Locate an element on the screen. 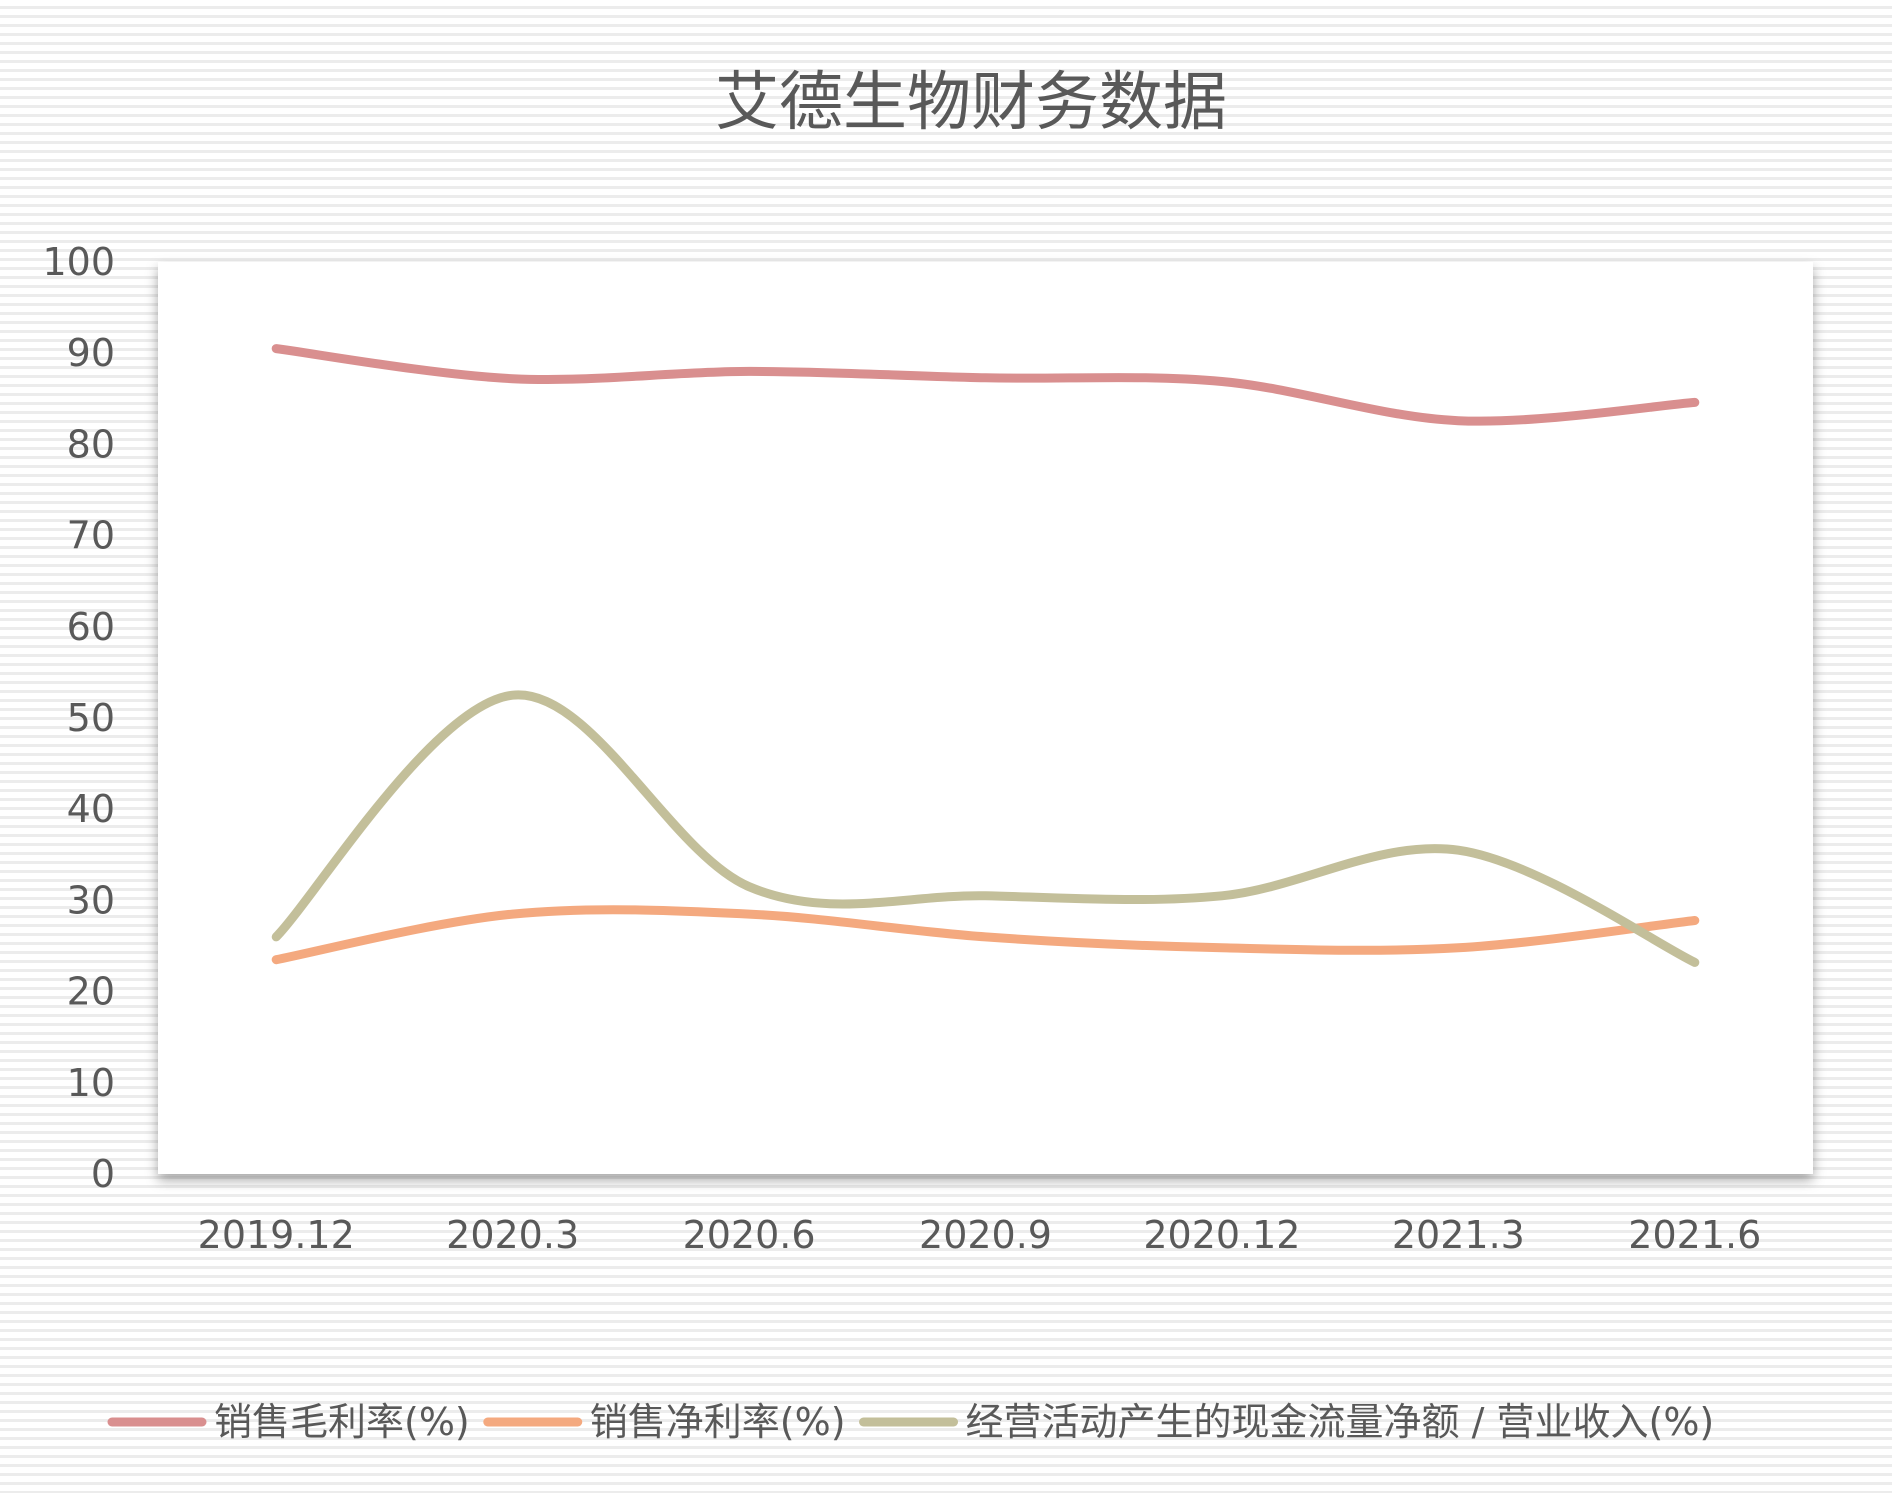 The width and height of the screenshot is (1892, 1493). x-tick-label: 2020.6 is located at coordinates (749, 1235).